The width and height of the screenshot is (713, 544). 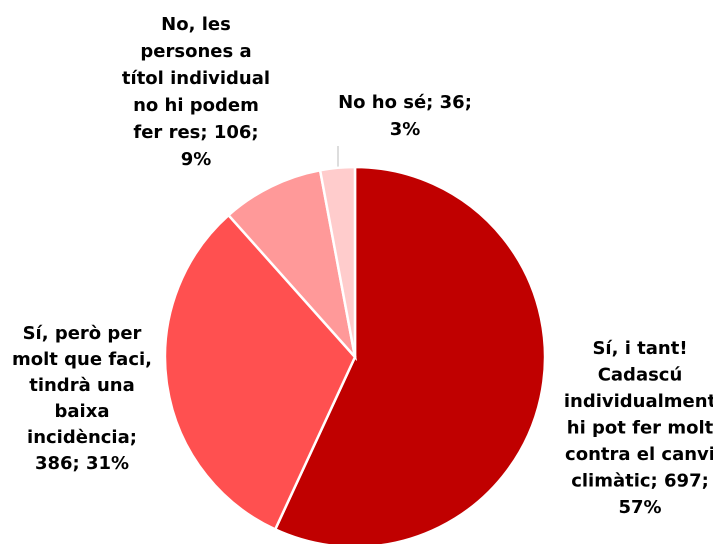 What do you see at coordinates (196, 105) in the screenshot?
I see `slice-label: no hi podem` at bounding box center [196, 105].